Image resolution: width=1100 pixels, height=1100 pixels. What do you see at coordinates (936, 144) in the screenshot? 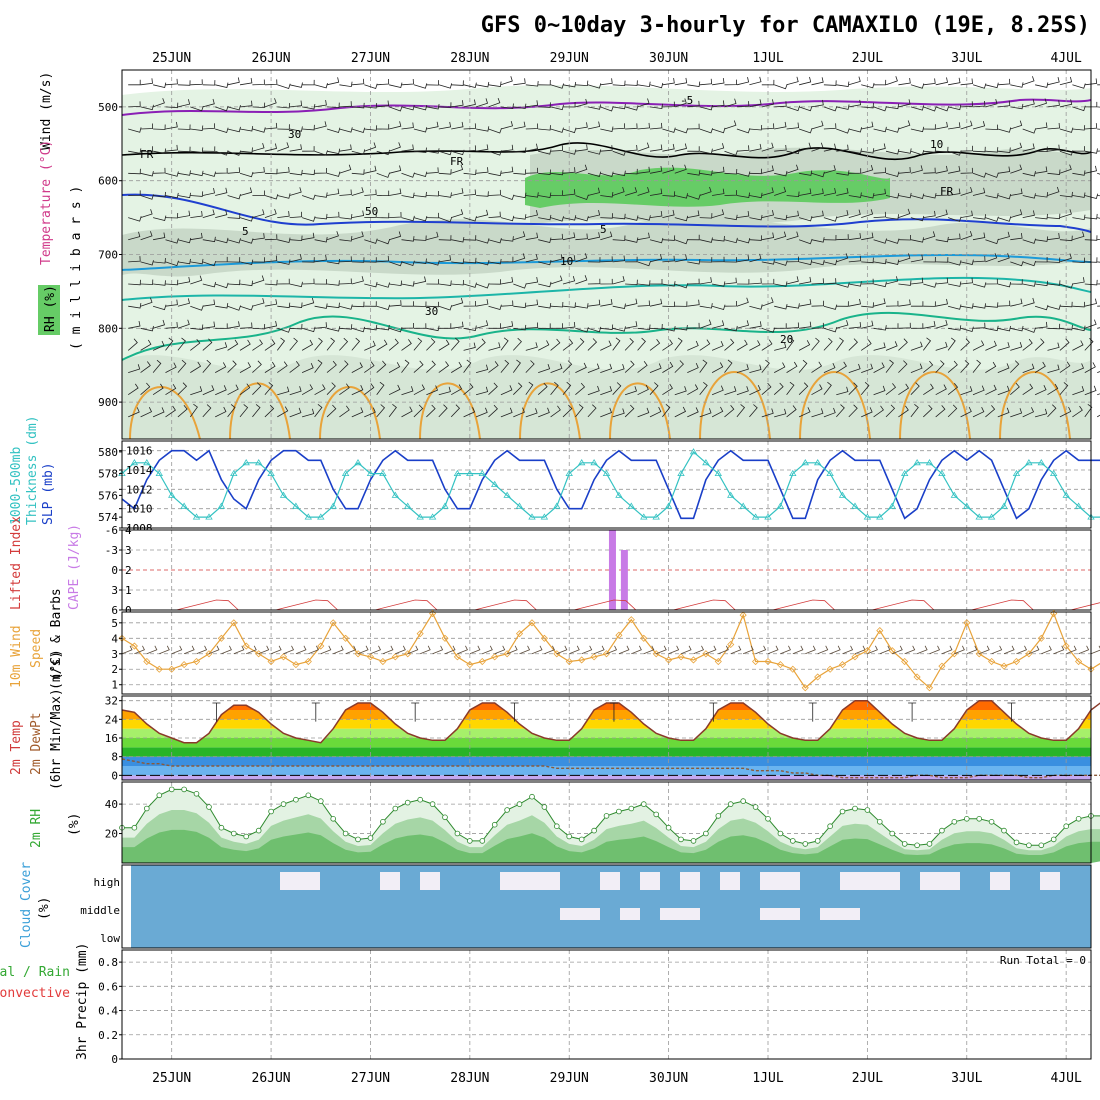
I see `rh-label-10: 10` at bounding box center [936, 144].